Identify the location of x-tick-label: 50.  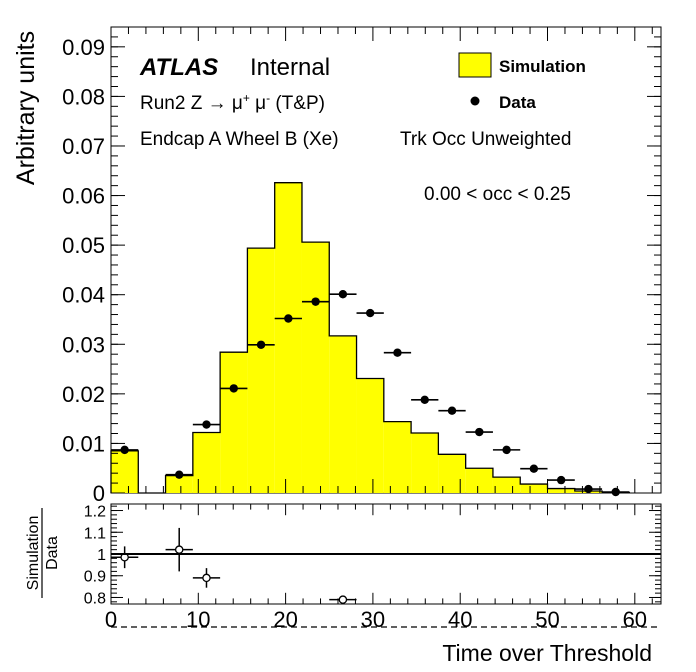
(547, 619).